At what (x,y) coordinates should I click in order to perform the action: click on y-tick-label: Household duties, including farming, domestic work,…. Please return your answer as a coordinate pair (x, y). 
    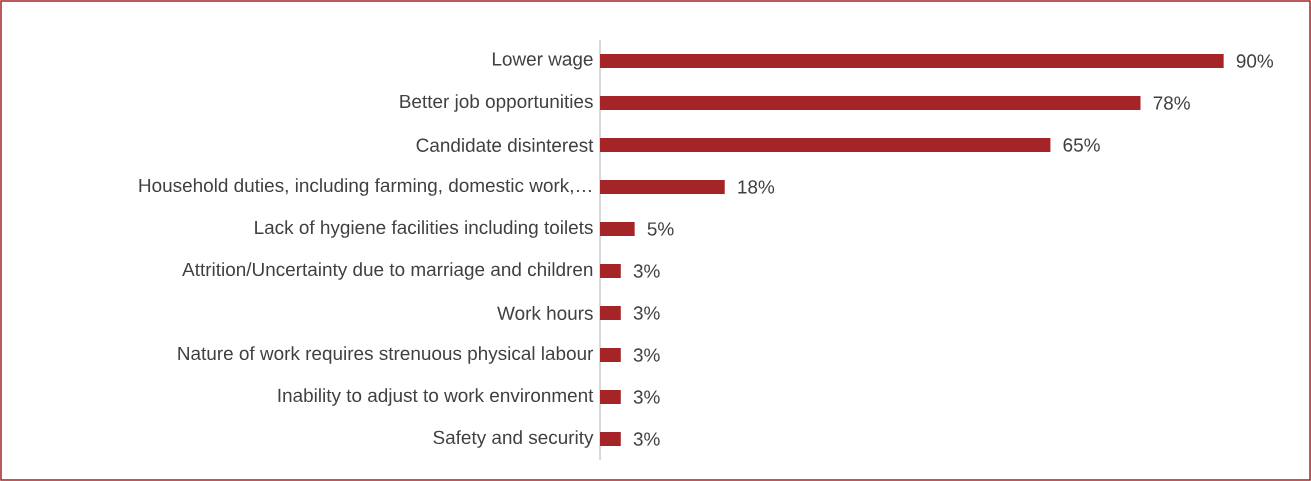
    Looking at the image, I should click on (365, 187).